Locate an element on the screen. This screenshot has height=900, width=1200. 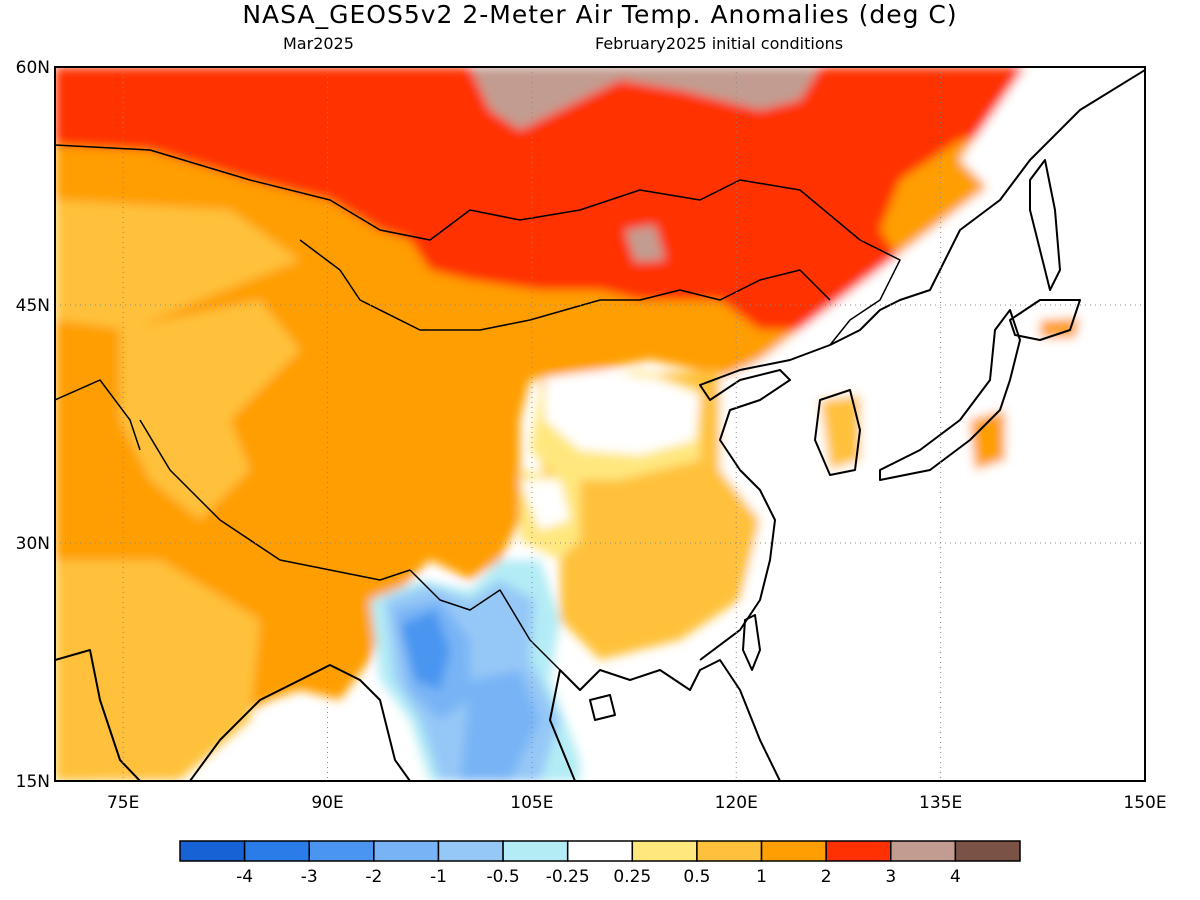
india-west-coast is located at coordinates (98, 715).